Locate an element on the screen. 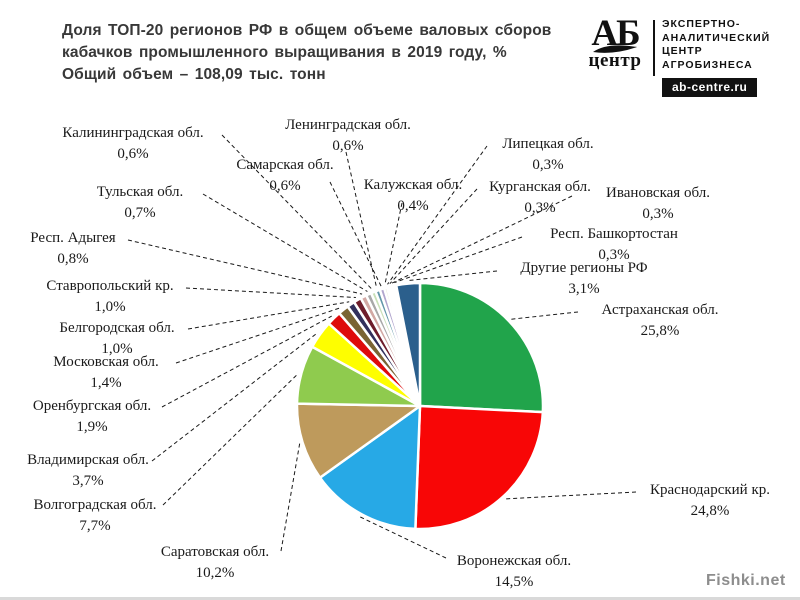  logo-tagline-line-3: ЦЕНТР is located at coordinates (682, 51).